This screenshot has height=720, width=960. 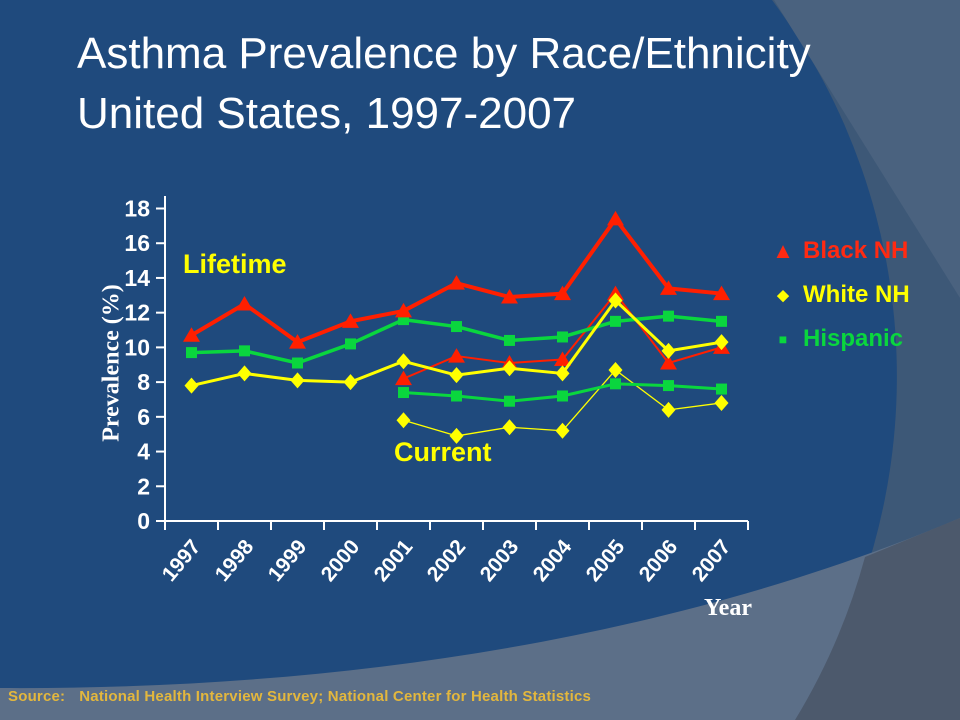 I want to click on hispanic-square-icon: ■, so click(x=783, y=339).